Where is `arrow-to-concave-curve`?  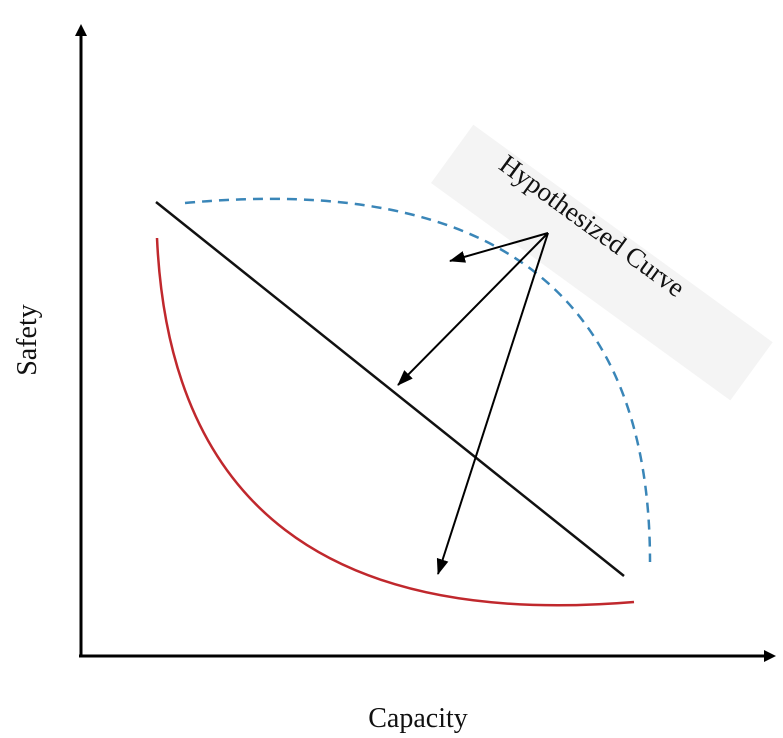 arrow-to-concave-curve is located at coordinates (499, 247).